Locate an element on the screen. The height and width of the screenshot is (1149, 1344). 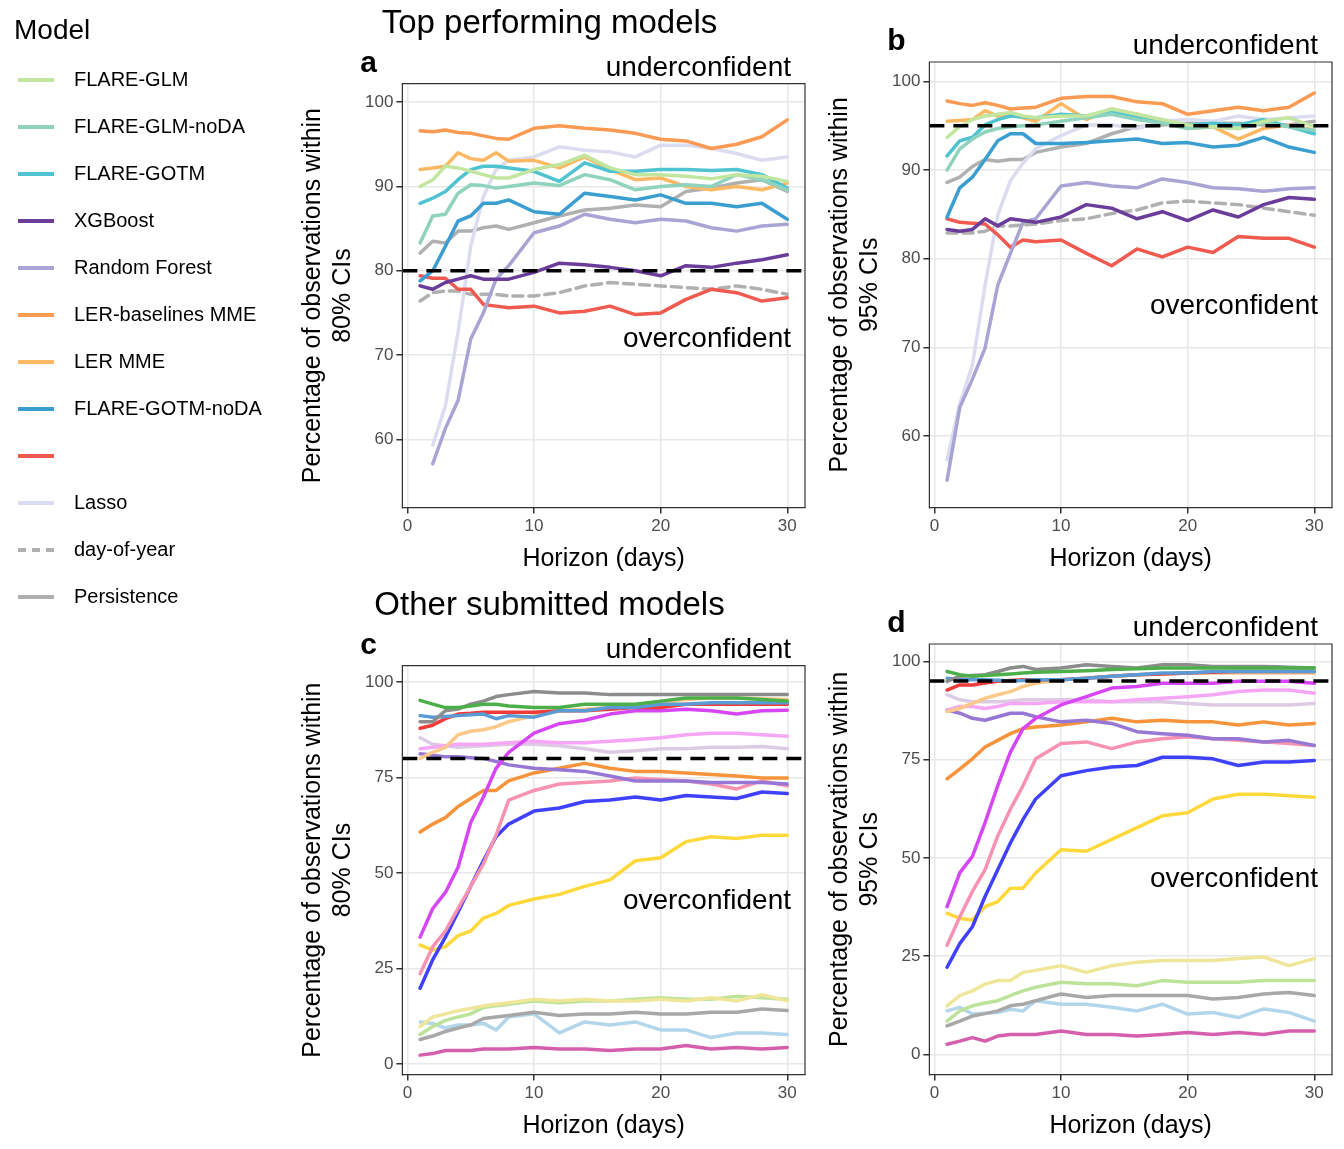
legend-label: LER MME is located at coordinates (120, 361).